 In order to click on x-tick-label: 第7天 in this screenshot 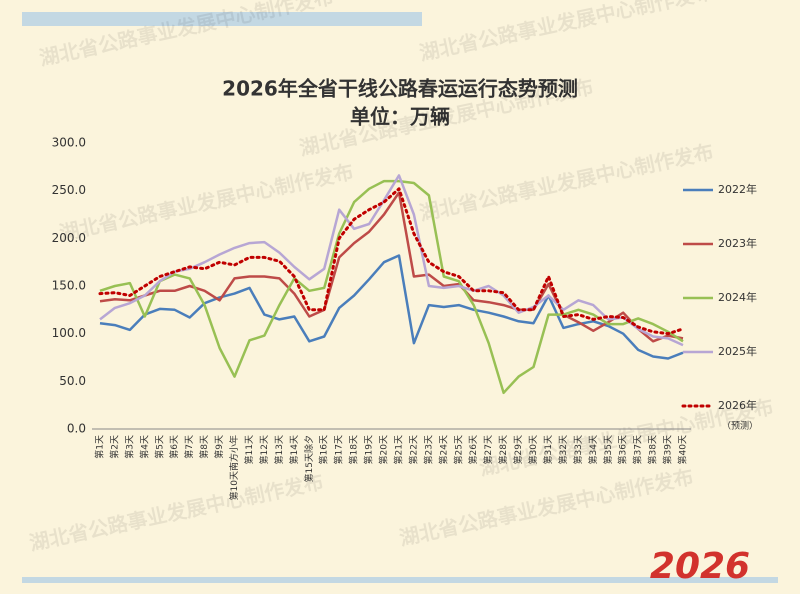, I will do `click(189, 447)`.